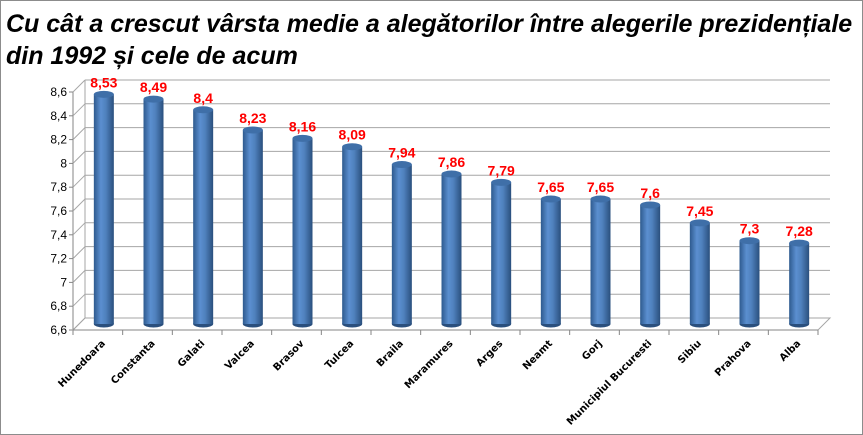 The height and width of the screenshot is (435, 863). What do you see at coordinates (58, 140) in the screenshot?
I see `y-tick-label: 8,2` at bounding box center [58, 140].